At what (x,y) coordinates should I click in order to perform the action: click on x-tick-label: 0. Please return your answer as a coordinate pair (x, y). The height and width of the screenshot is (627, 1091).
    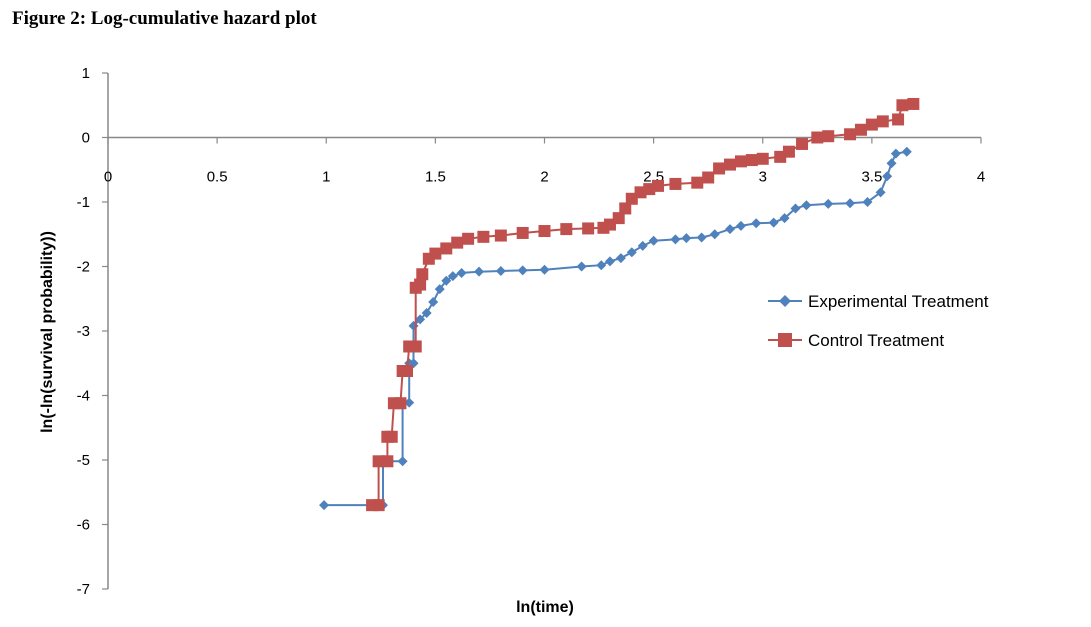
    Looking at the image, I should click on (108, 177).